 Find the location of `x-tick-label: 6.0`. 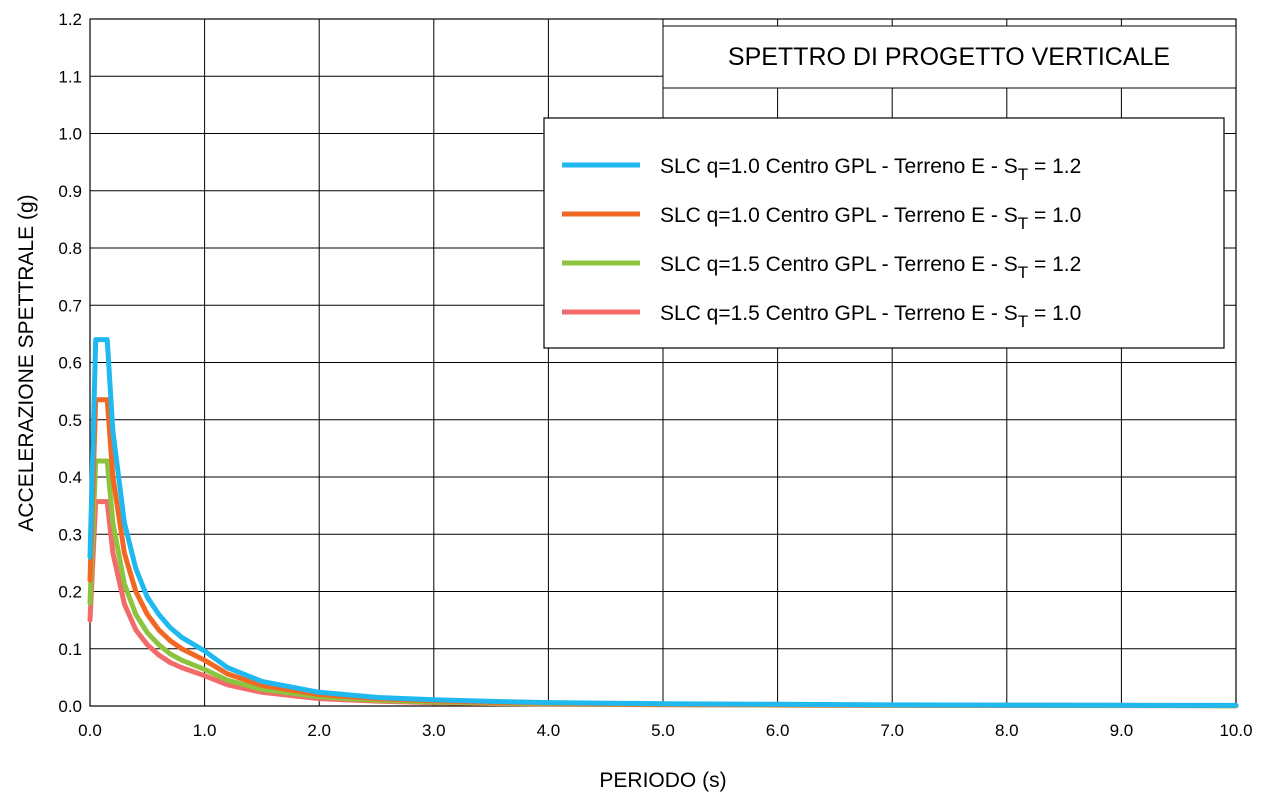

x-tick-label: 6.0 is located at coordinates (778, 730).